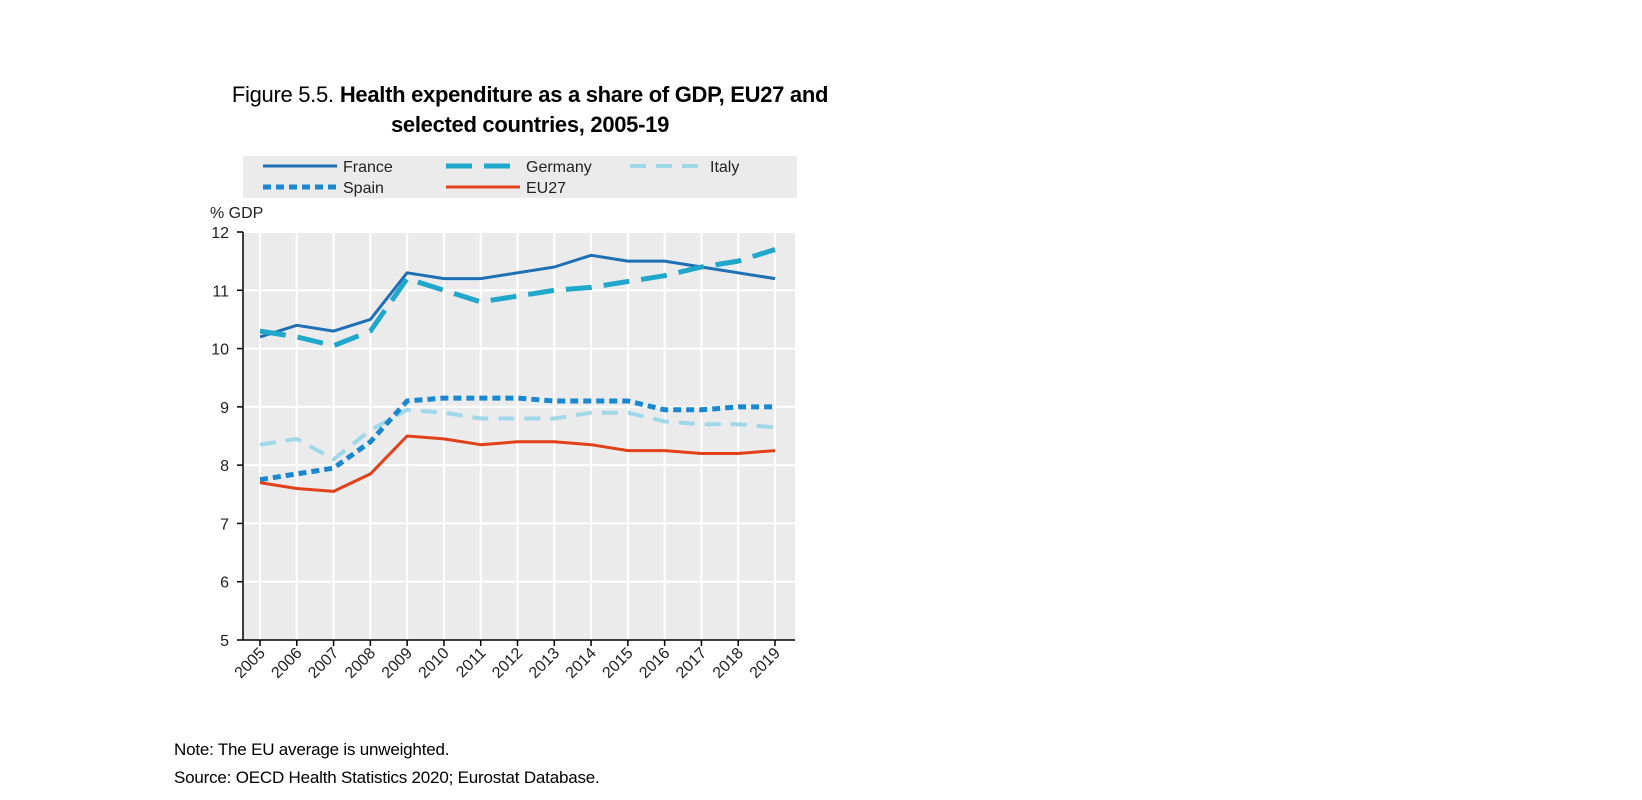  What do you see at coordinates (224, 524) in the screenshot?
I see `y-tick-label: 7` at bounding box center [224, 524].